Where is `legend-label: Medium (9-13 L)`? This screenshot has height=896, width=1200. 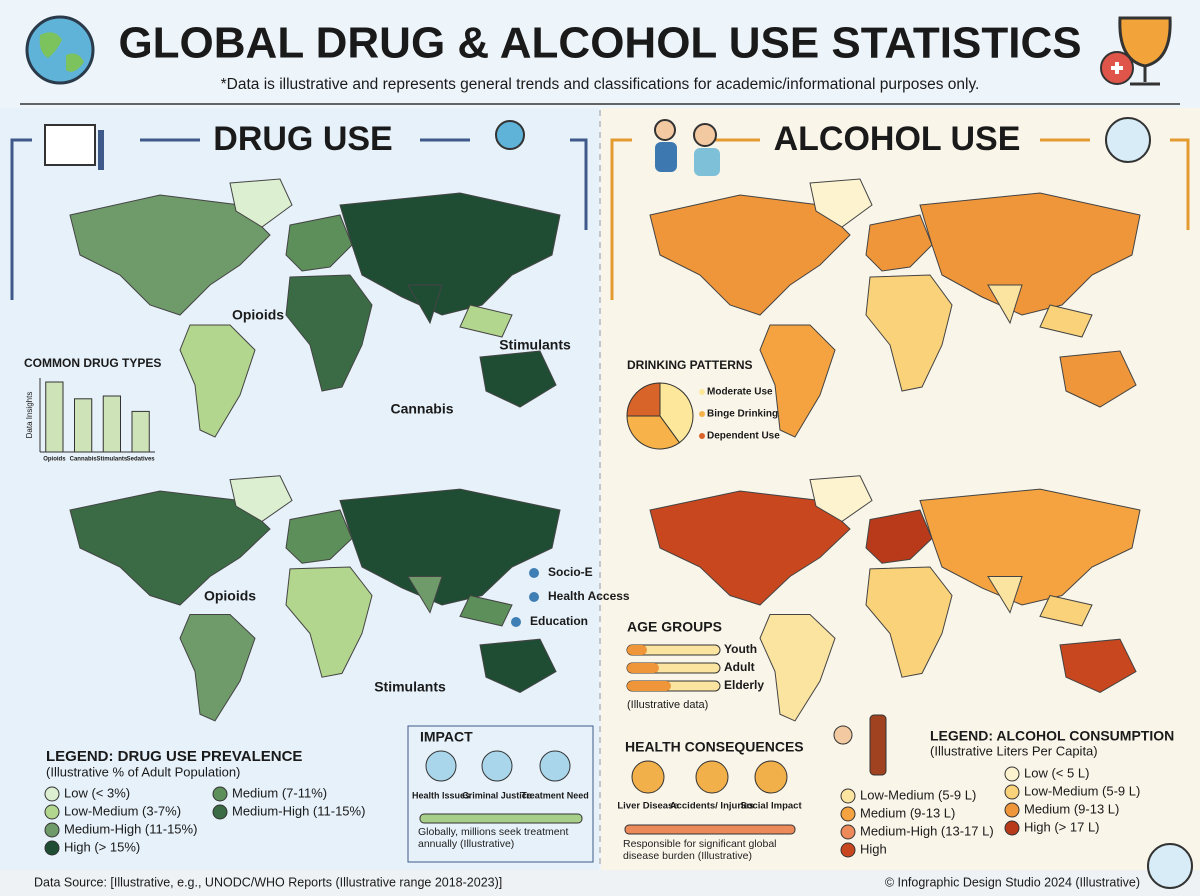 legend-label: Medium (9-13 L) is located at coordinates (907, 812).